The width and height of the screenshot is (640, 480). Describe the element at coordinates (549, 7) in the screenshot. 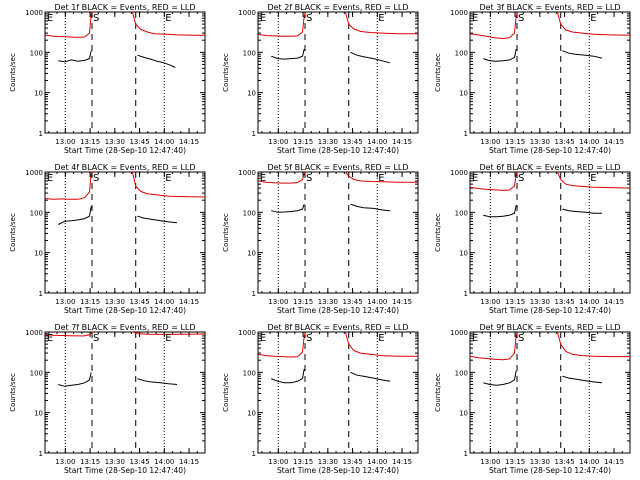

I see `panel-title: Det 3f BLACK = Events, RED = LLD` at that location.